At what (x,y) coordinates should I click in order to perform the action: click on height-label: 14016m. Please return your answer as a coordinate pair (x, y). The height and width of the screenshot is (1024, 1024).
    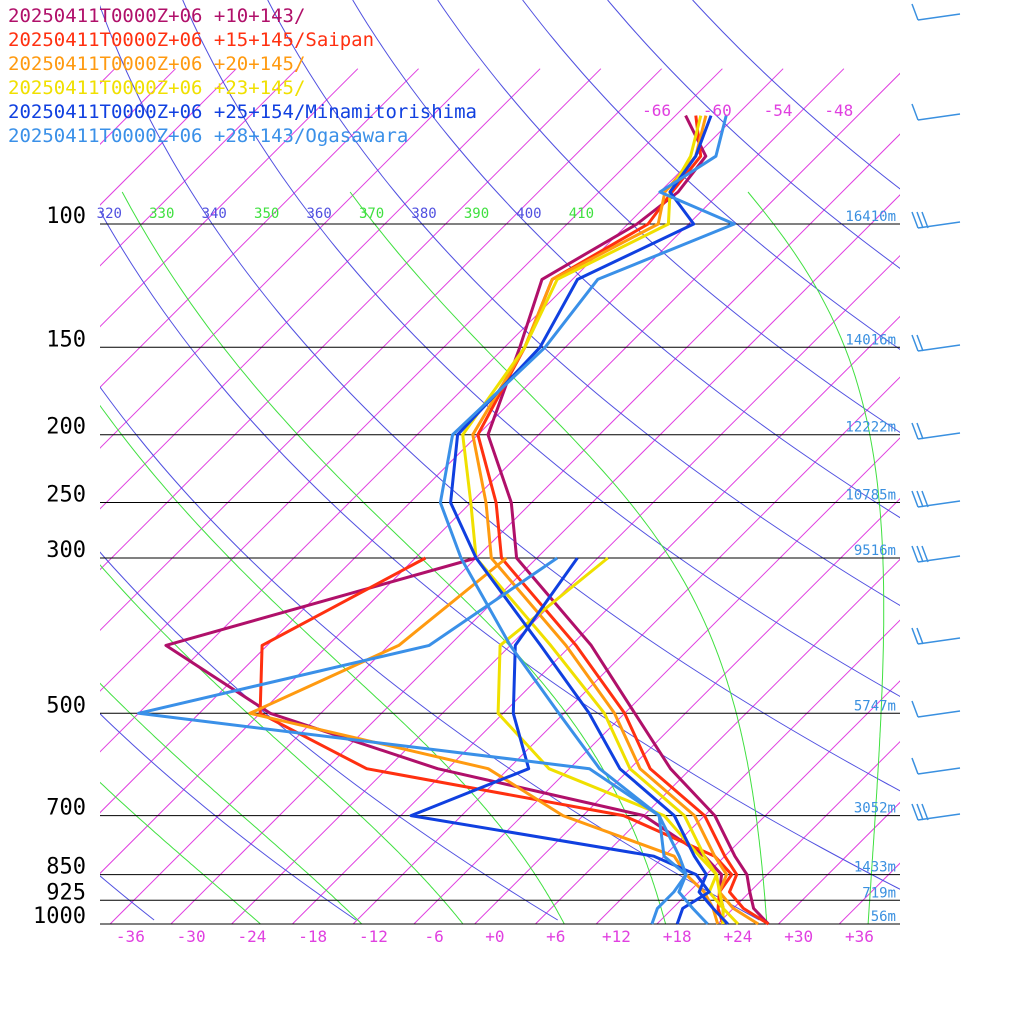
    Looking at the image, I should click on (870, 340).